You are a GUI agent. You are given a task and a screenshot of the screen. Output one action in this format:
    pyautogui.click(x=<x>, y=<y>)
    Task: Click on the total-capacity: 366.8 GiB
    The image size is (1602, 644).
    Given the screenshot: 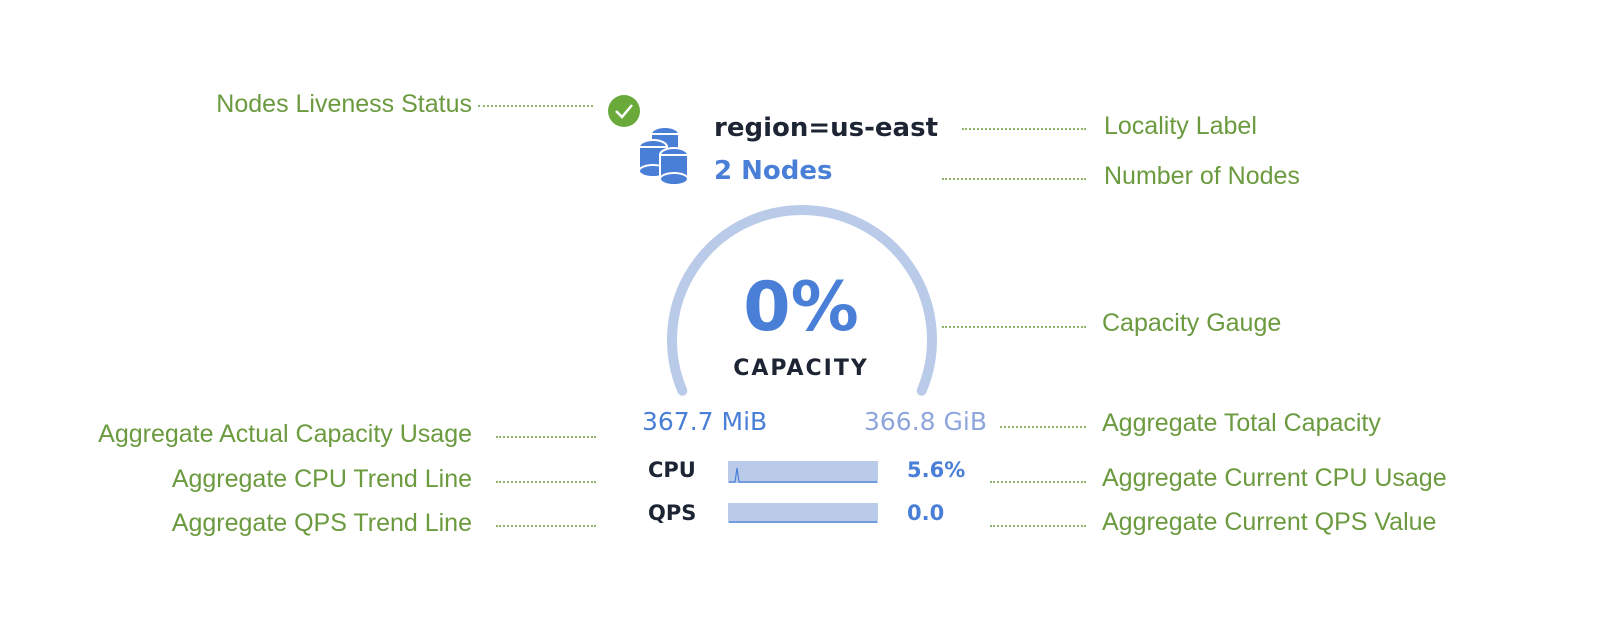 What is the action you would take?
    pyautogui.click(x=925, y=421)
    